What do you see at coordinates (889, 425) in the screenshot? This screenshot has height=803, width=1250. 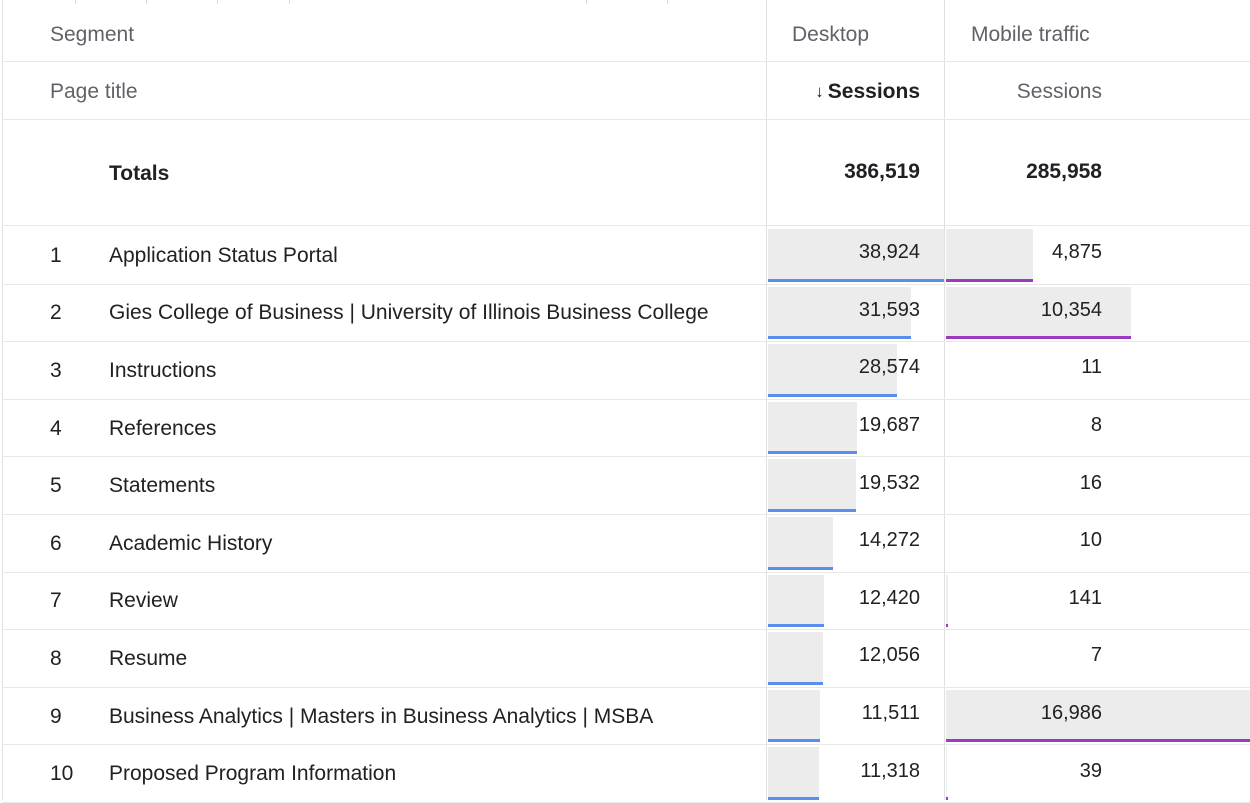 I see `desktop-sessions-value: 19,687` at bounding box center [889, 425].